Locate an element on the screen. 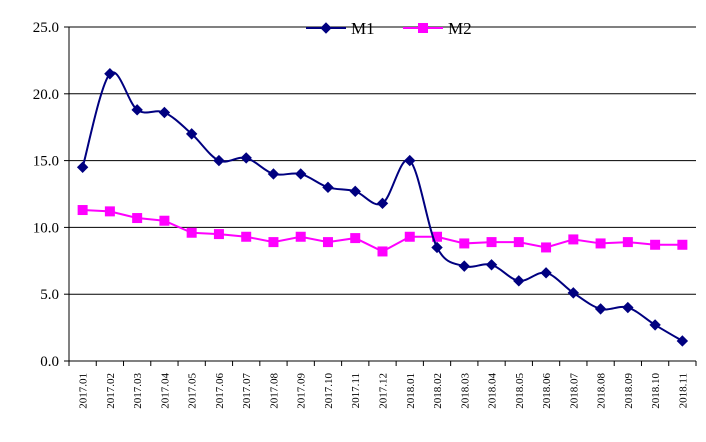 This screenshot has height=442, width=706. x-tick-label: 2018.09 is located at coordinates (629, 391).